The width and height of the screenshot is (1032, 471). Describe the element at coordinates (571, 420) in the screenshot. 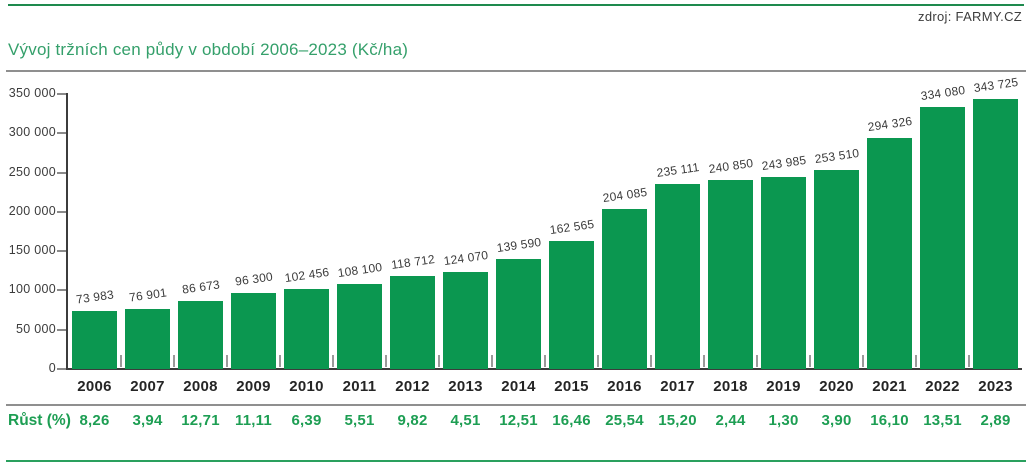

I see `growth-value: 16,46` at that location.